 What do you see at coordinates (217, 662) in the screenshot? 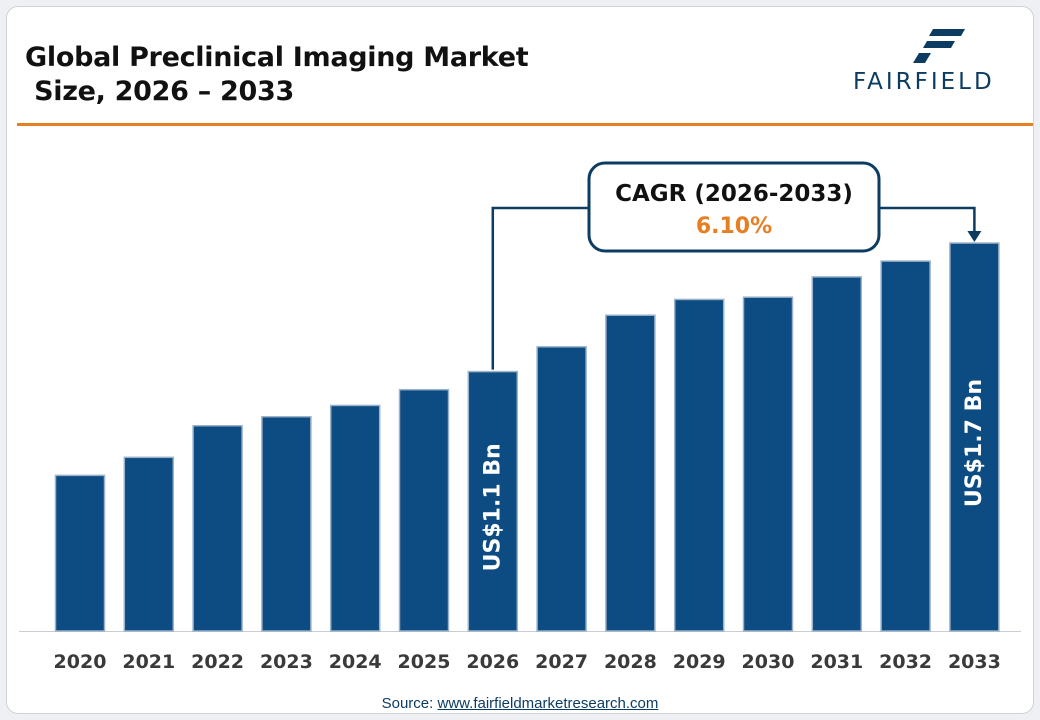
I see `x-tick-label-2022: 2022` at bounding box center [217, 662].